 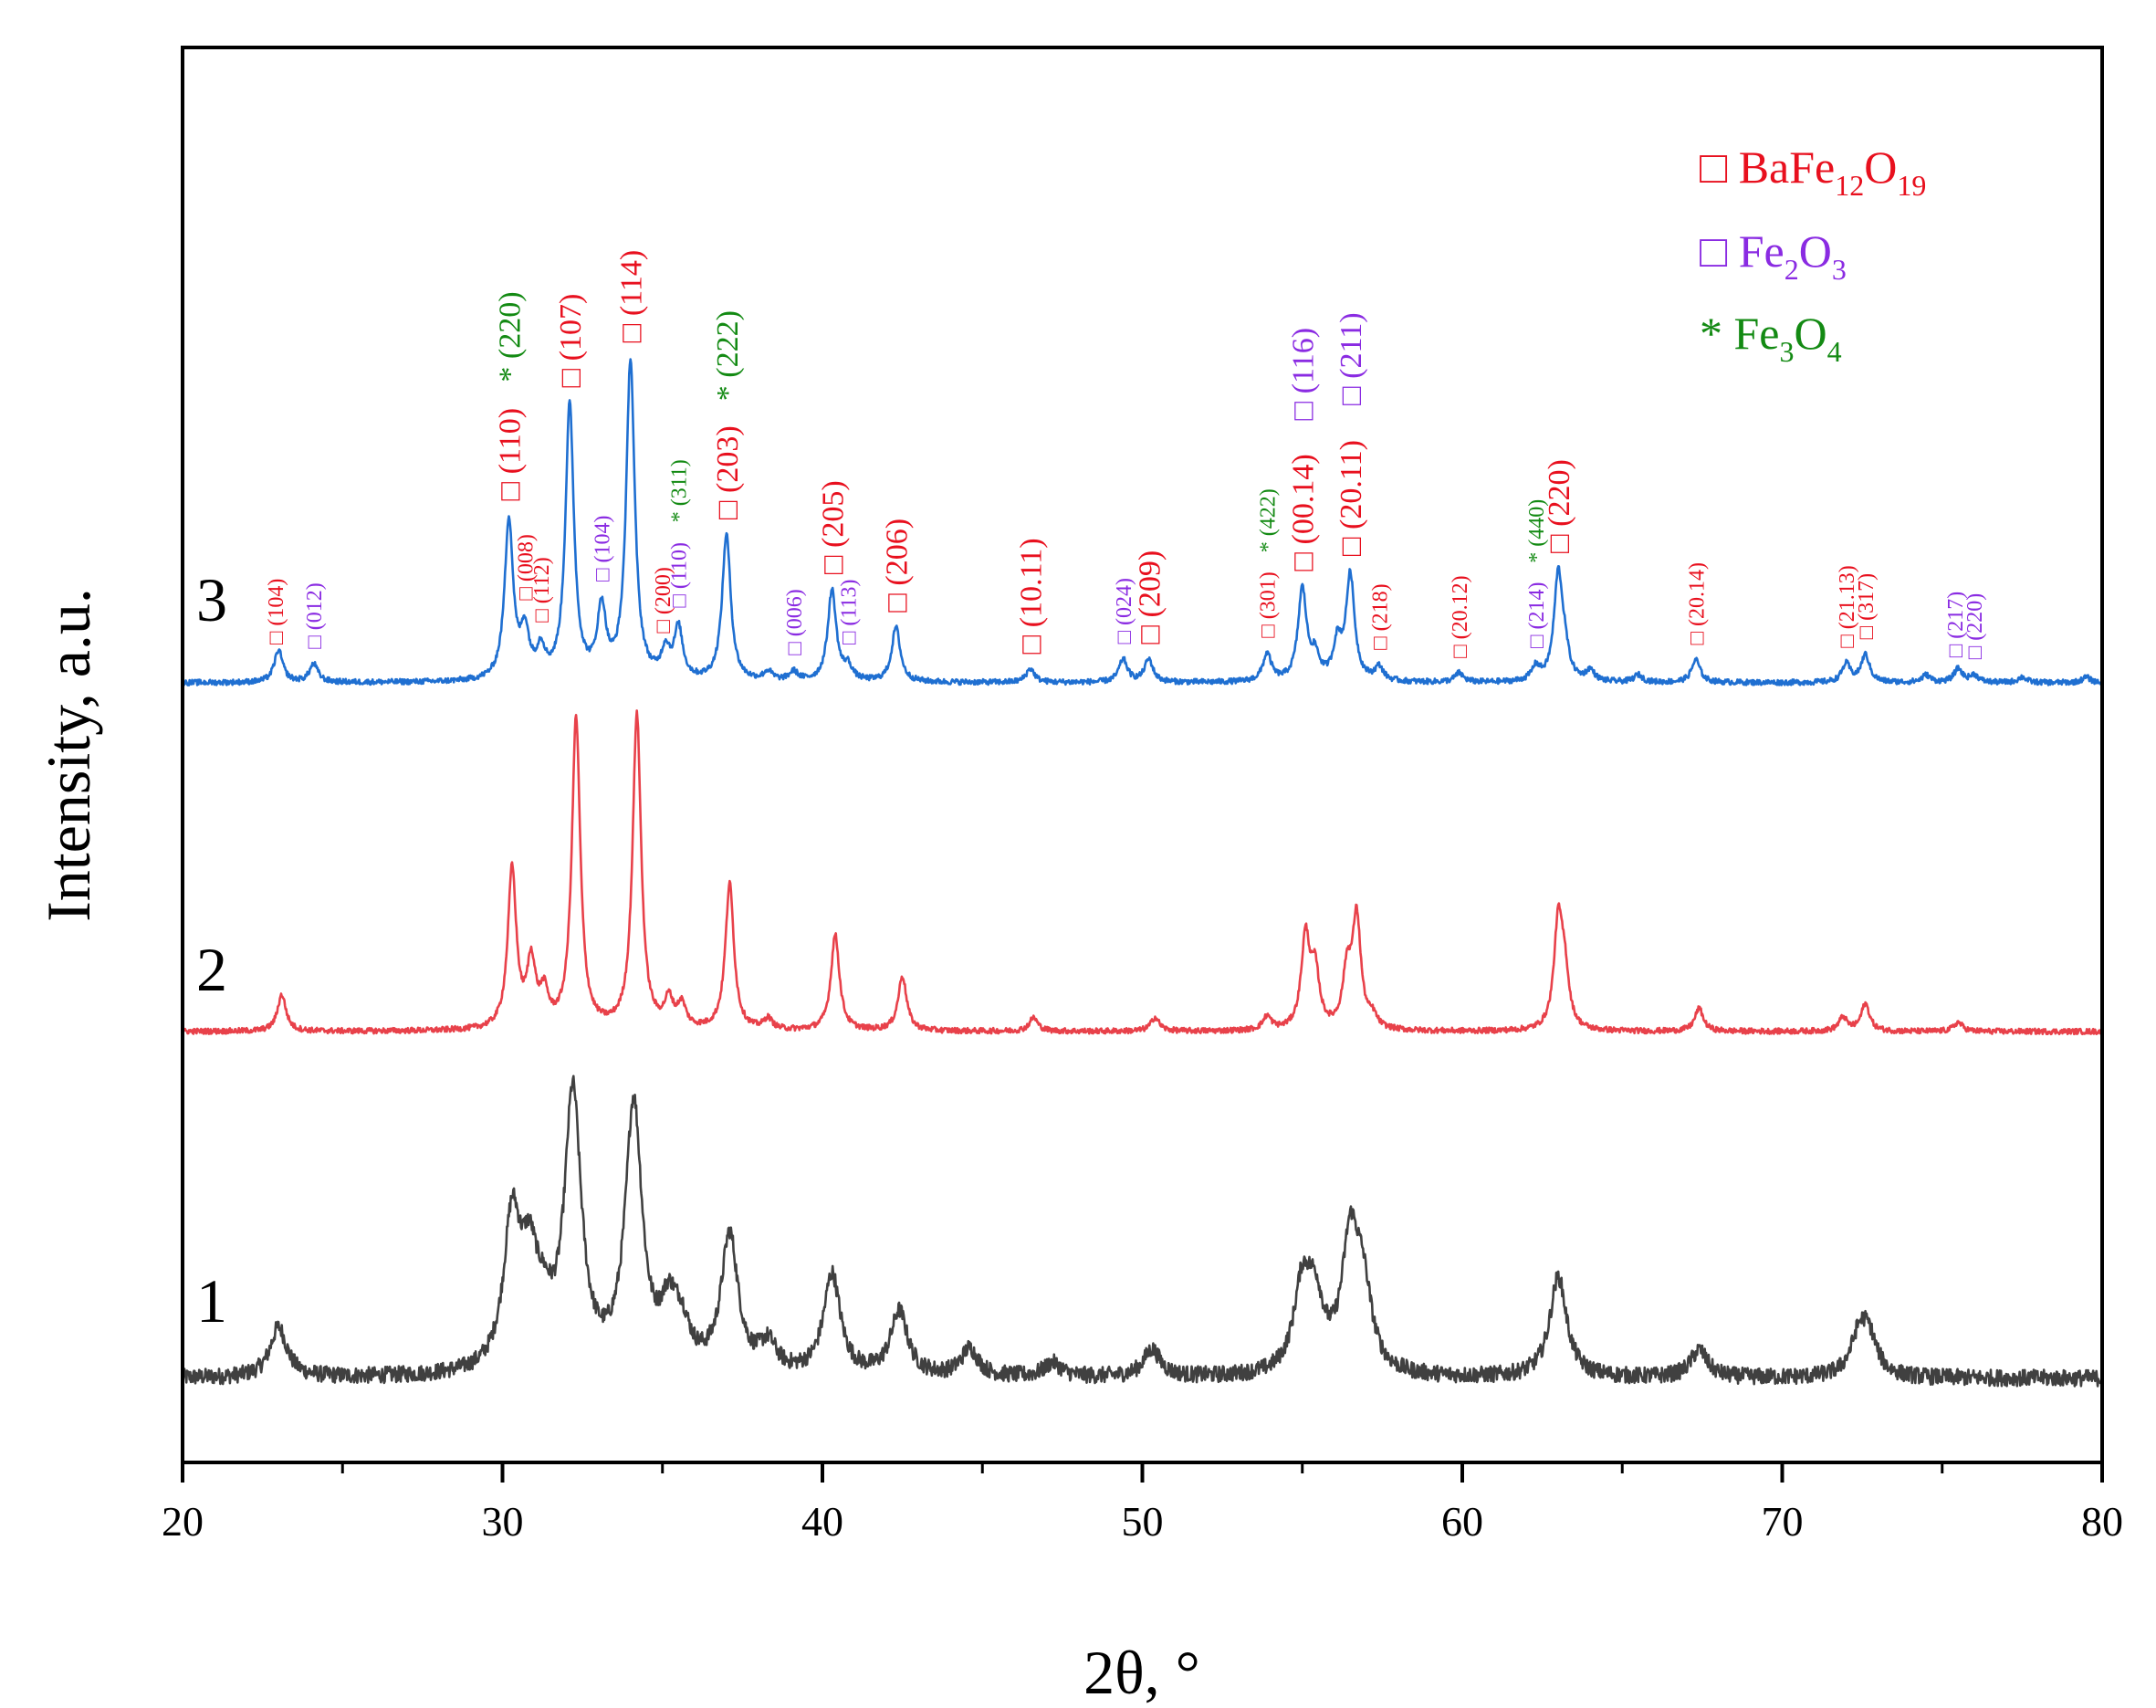 What do you see at coordinates (1304, 513) in the screenshot?
I see `peak-annotation: □ (00.14)` at bounding box center [1304, 513].